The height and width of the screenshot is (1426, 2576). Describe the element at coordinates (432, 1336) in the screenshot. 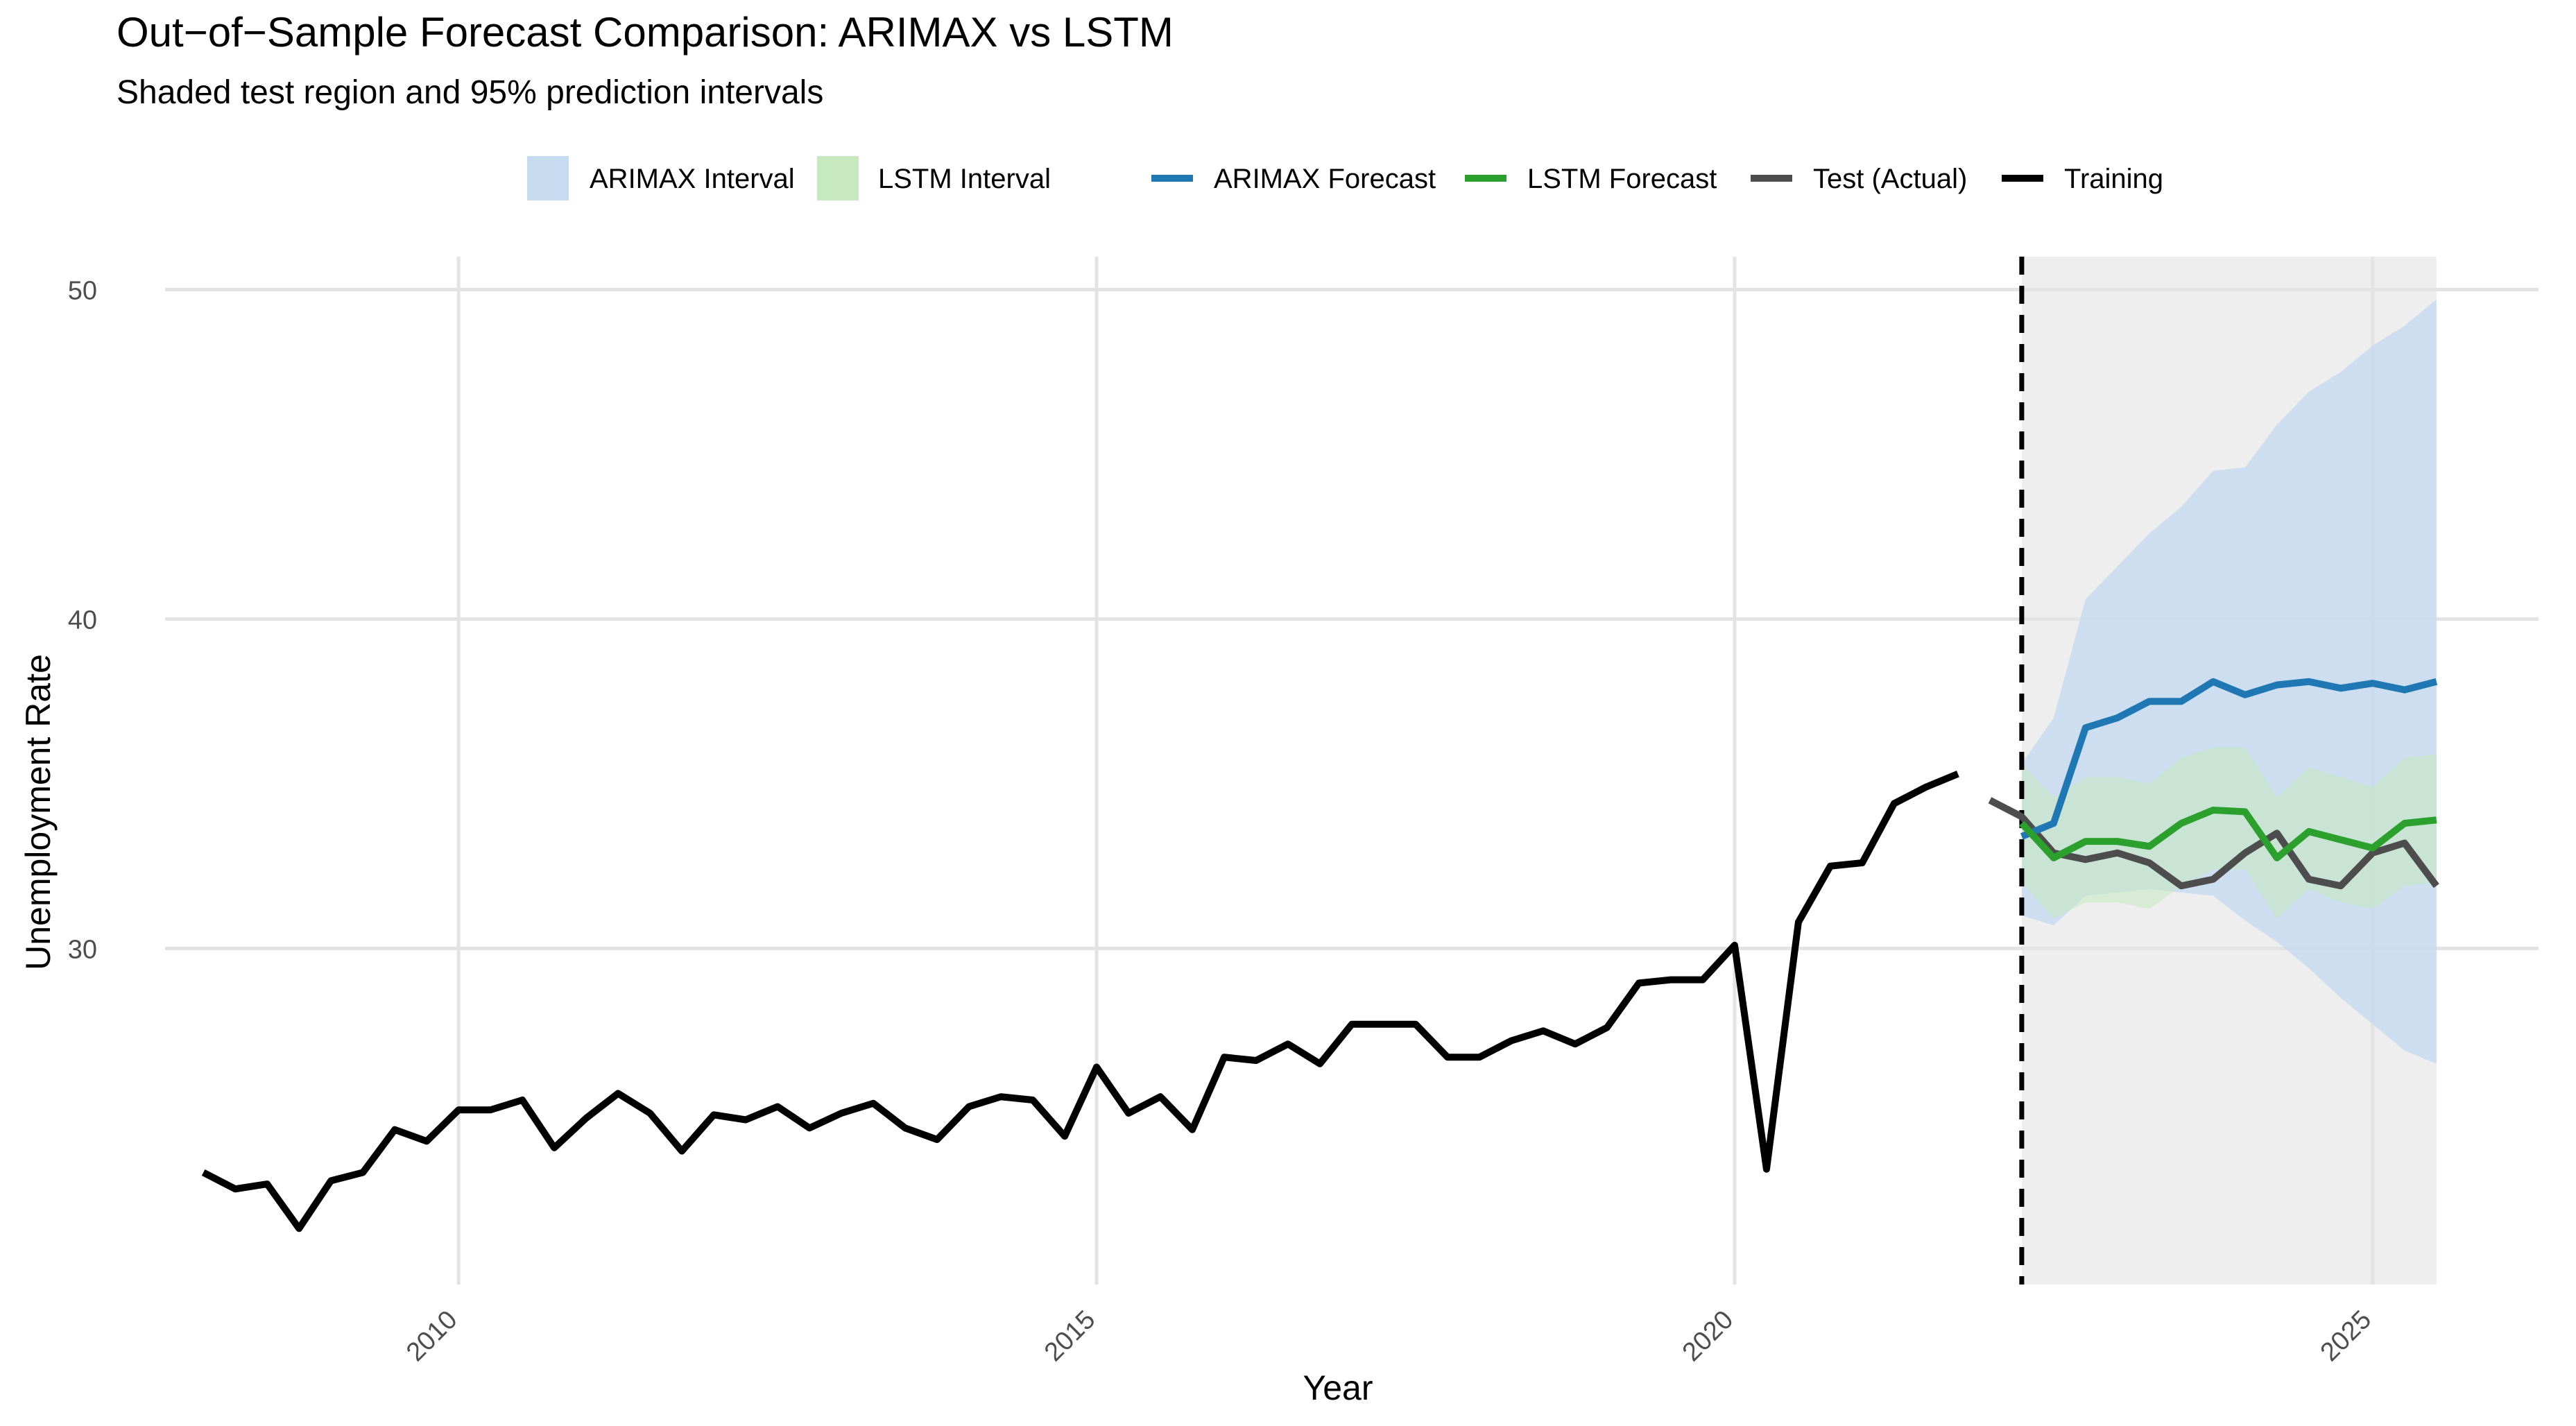

I see `x-tick-label: 2010` at that location.